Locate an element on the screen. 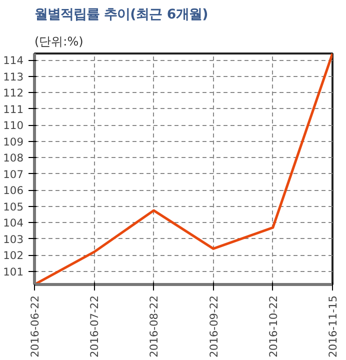 Image resolution: width=346 pixels, height=360 pixels. y-tick-label: 105 is located at coordinates (13, 207).